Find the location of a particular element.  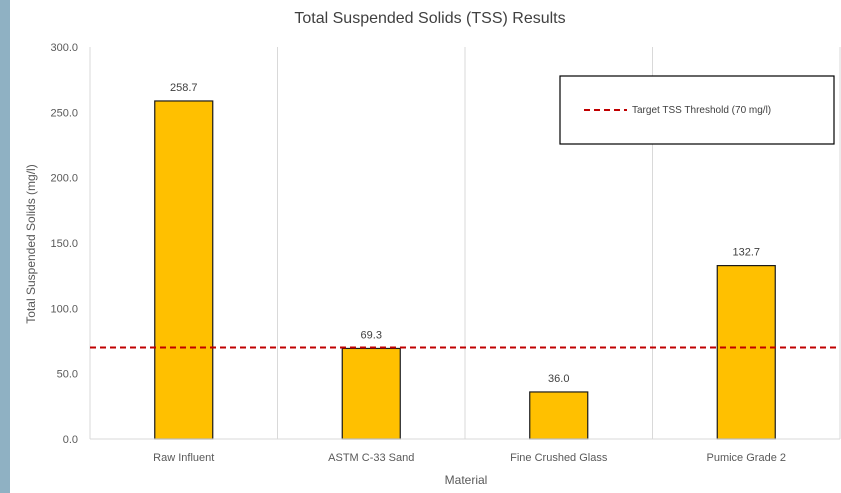

data-label: 132.7 is located at coordinates (746, 253).